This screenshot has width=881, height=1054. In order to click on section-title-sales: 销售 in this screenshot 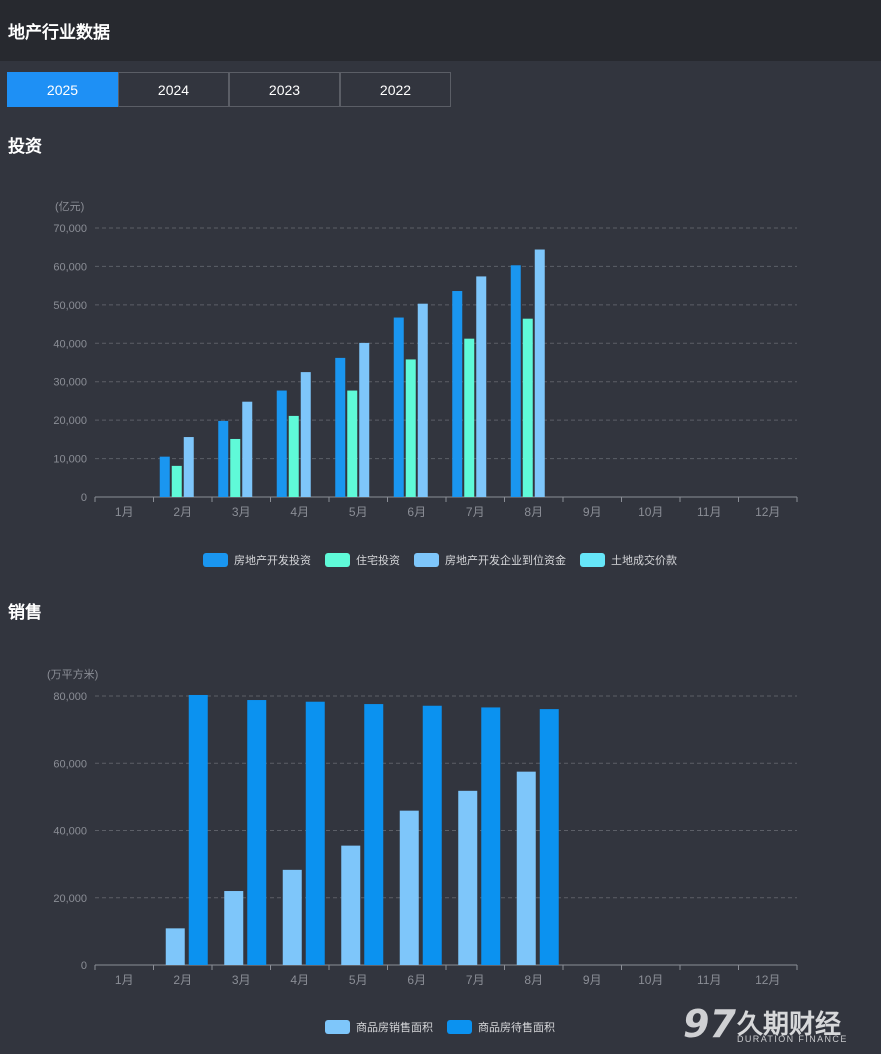, I will do `click(25, 613)`.